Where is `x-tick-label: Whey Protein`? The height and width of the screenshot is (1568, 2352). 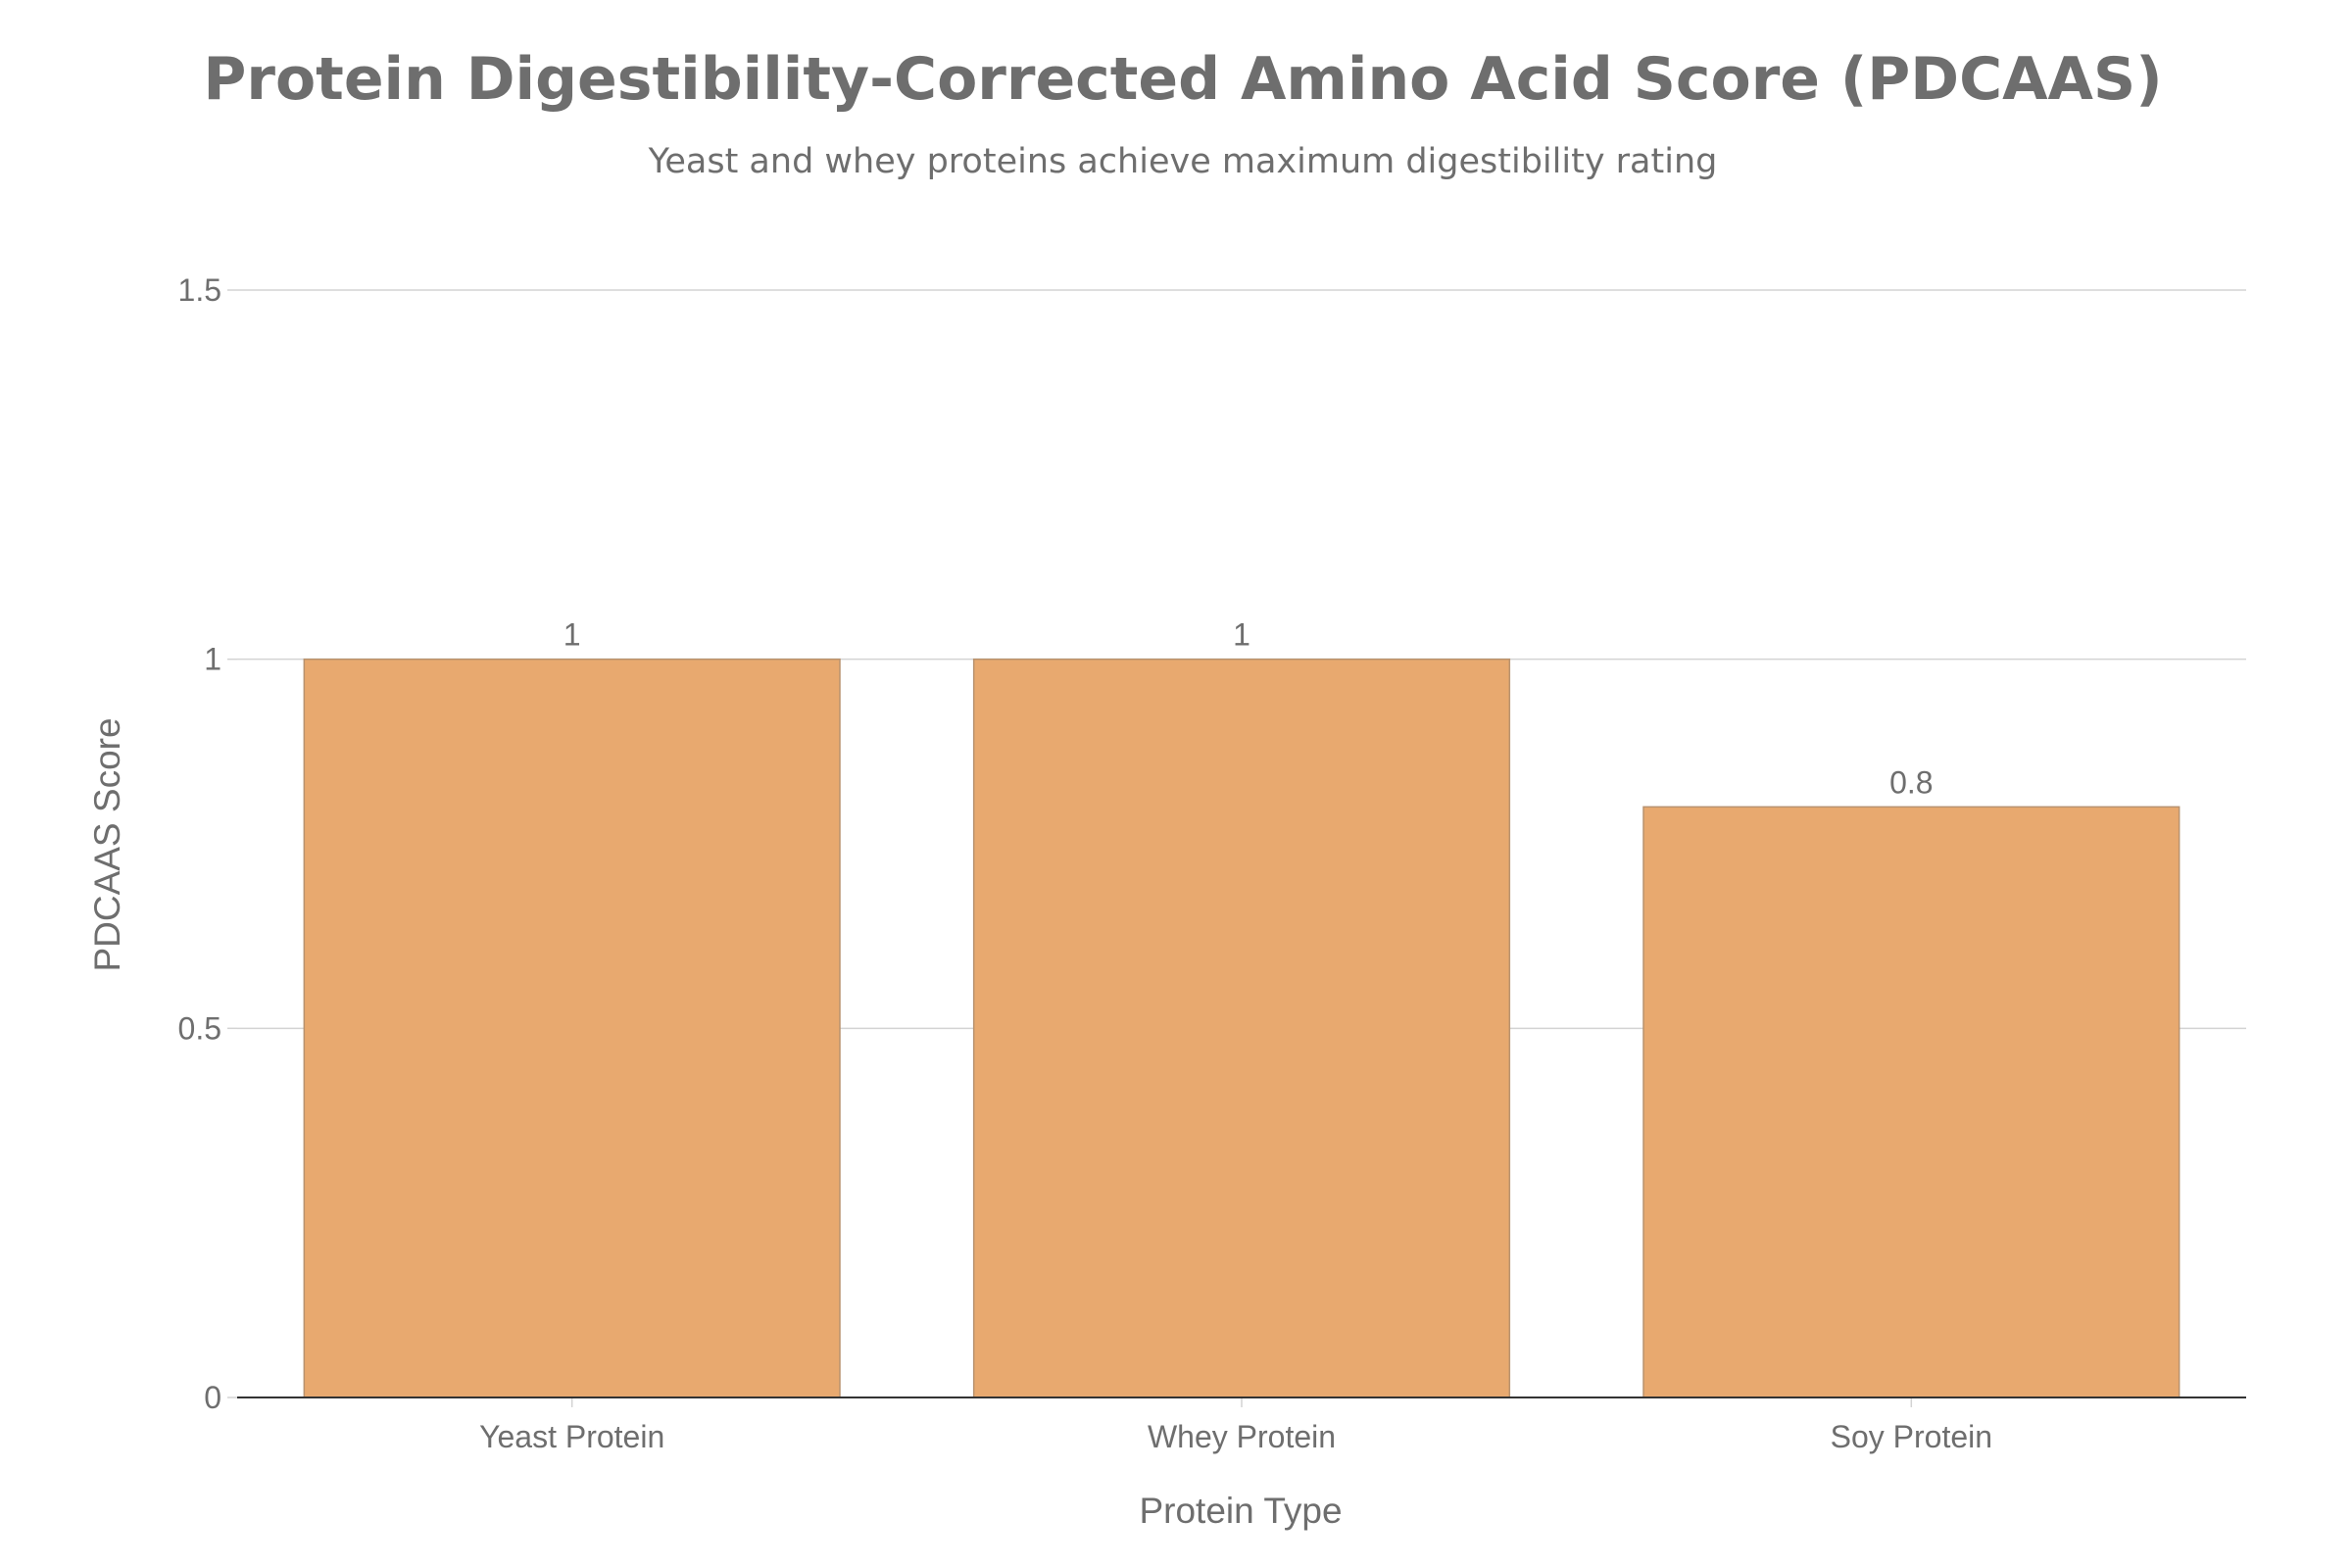
x-tick-label: Whey Protein is located at coordinates (1242, 1436).